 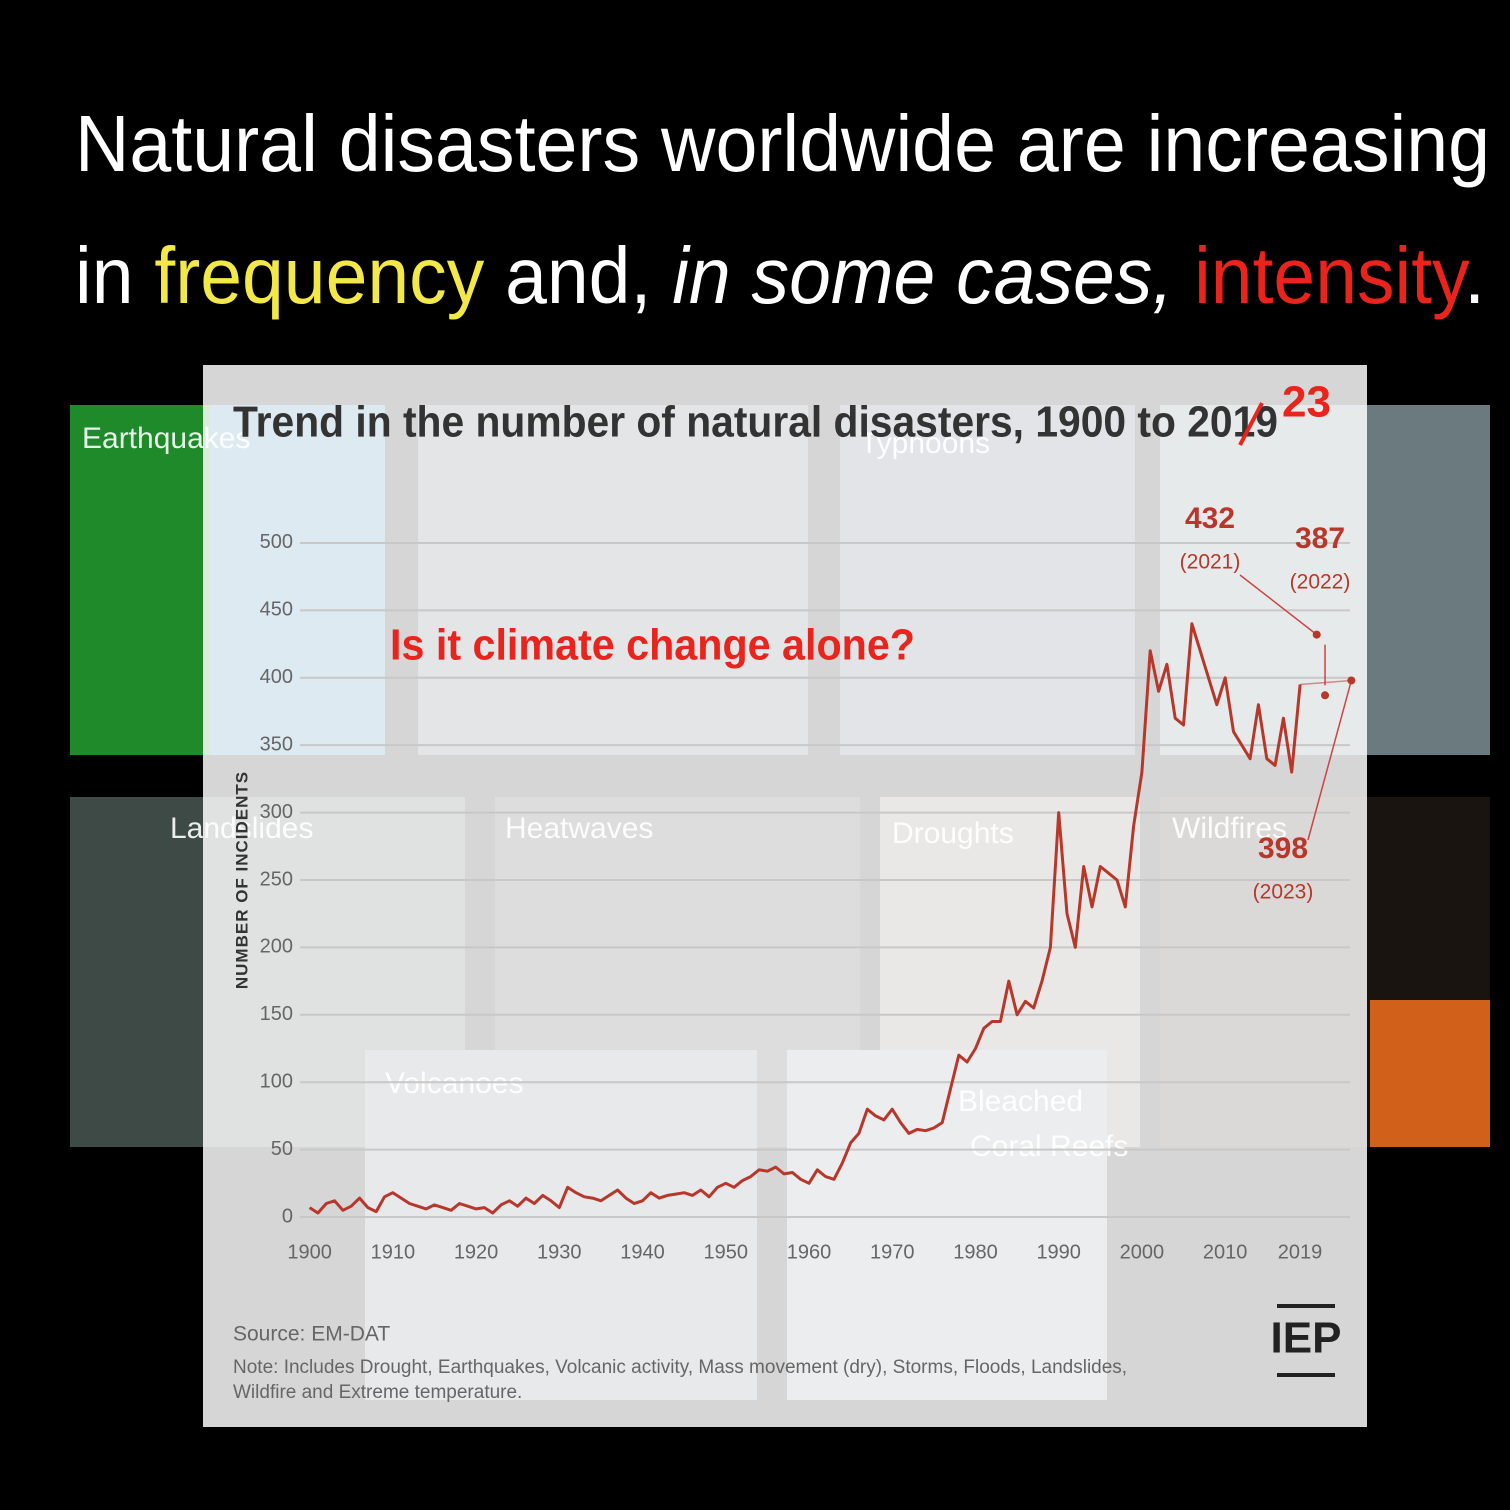 What do you see at coordinates (922, 275) in the screenshot?
I see `headline-segment: in some cases,` at bounding box center [922, 275].